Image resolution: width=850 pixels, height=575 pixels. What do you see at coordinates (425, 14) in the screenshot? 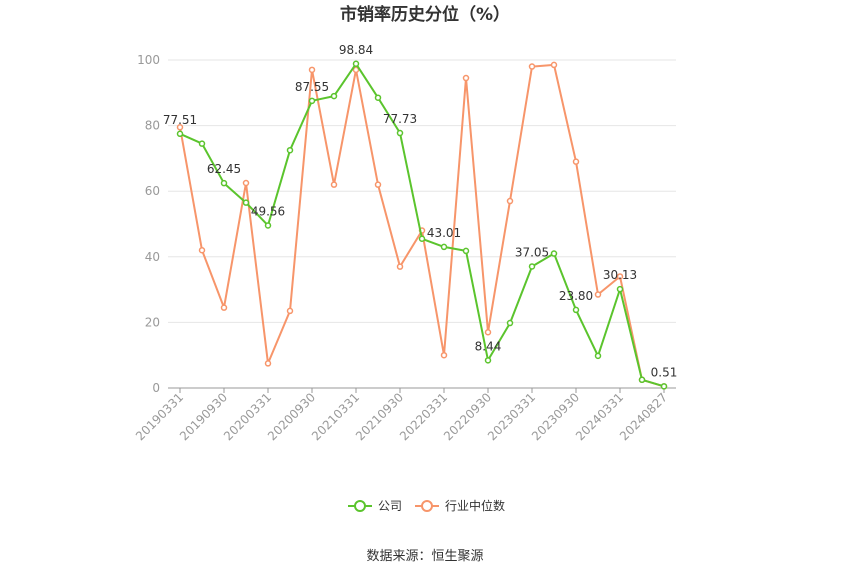
I see `chart-title: 市销率历史分位（%）` at bounding box center [425, 14].